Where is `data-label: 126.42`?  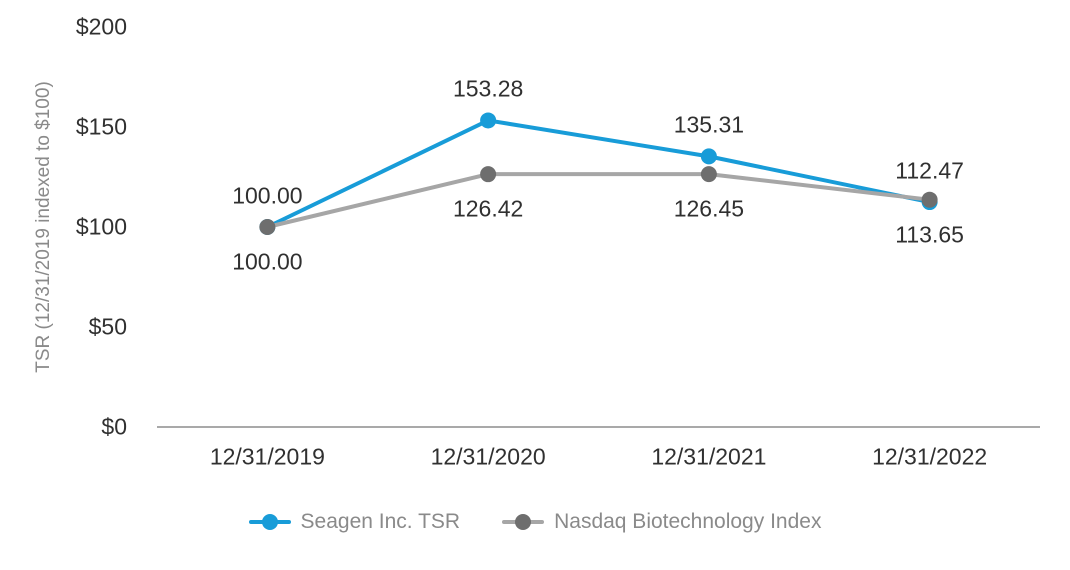 data-label: 126.42 is located at coordinates (488, 208).